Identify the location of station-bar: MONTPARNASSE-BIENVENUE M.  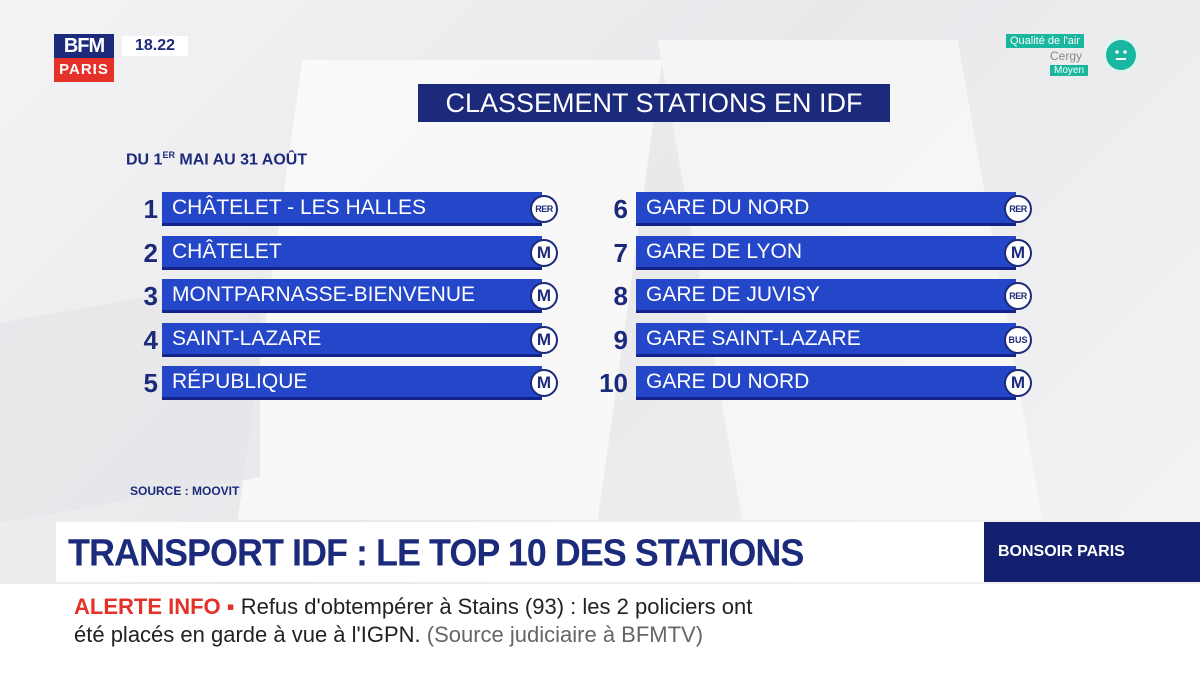
(360, 296).